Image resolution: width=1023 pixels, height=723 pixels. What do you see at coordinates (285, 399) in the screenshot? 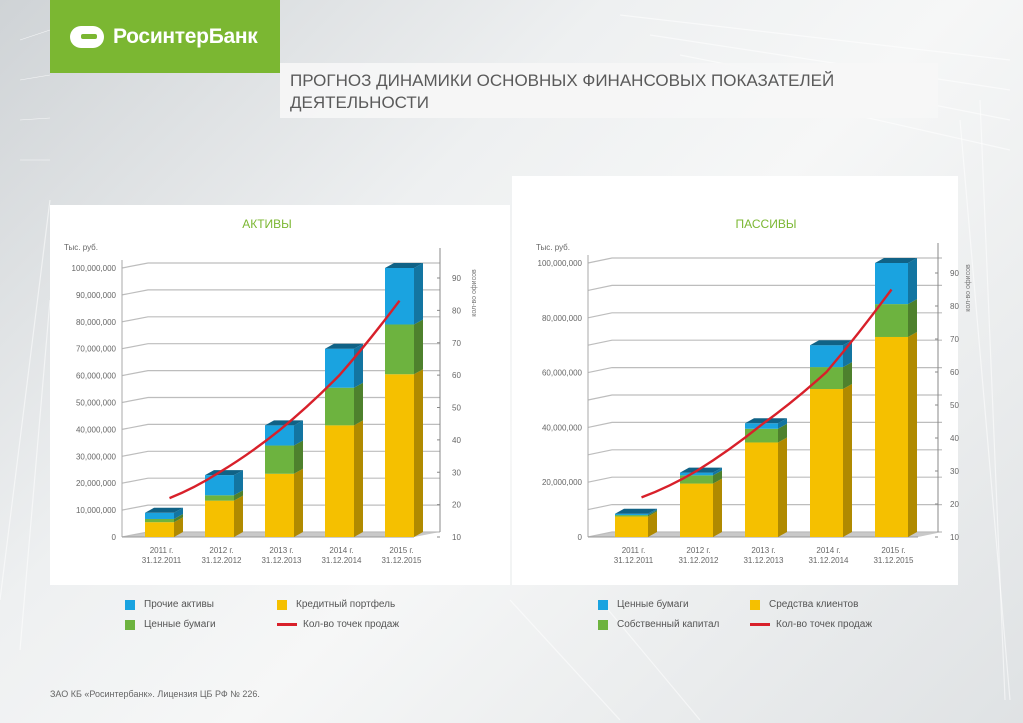
I see `sales-points-line` at bounding box center [285, 399].